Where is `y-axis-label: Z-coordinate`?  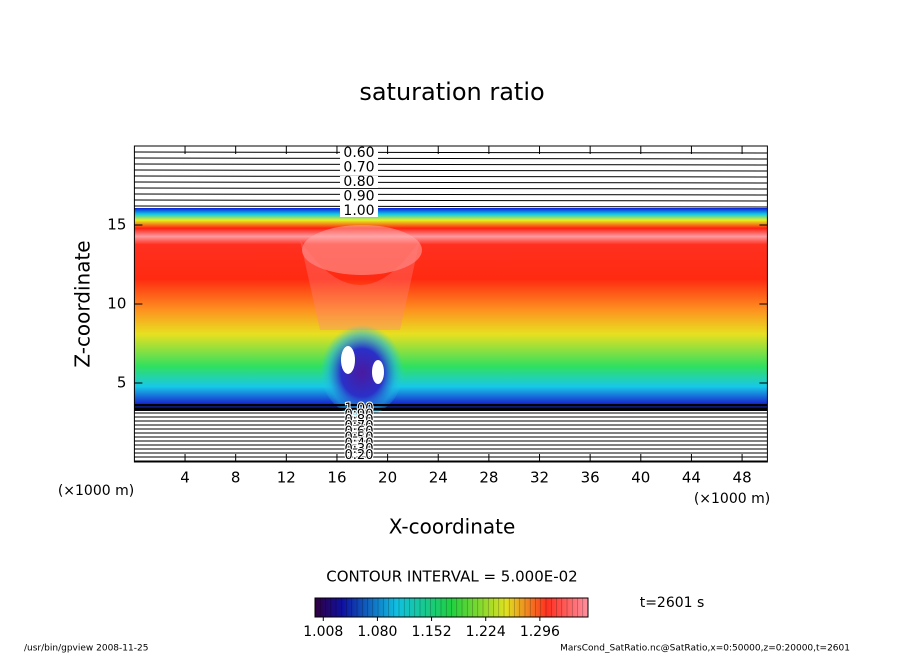 y-axis-label: Z-coordinate is located at coordinates (83, 303).